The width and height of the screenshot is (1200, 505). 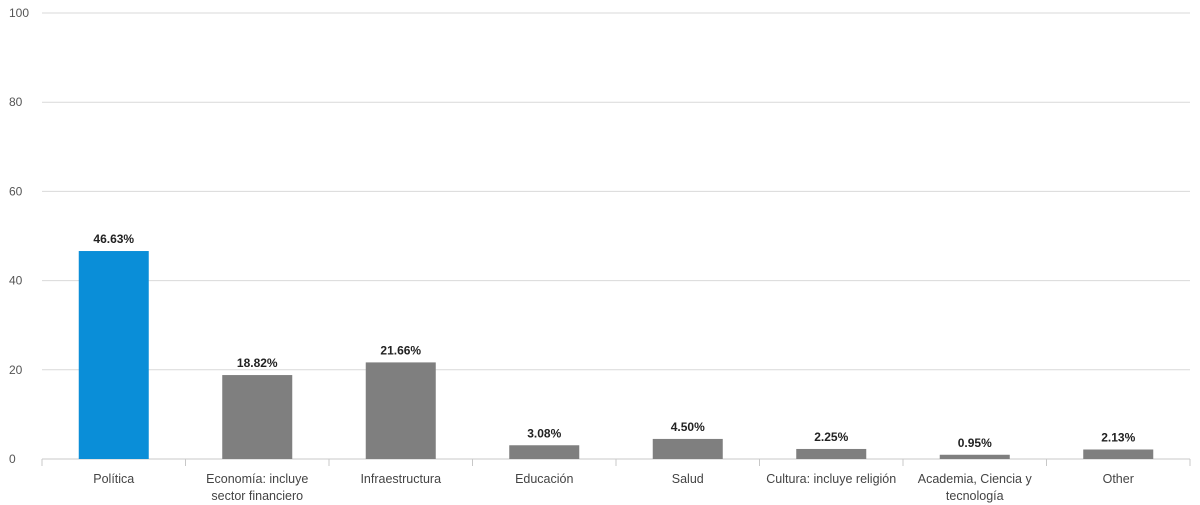 What do you see at coordinates (16, 370) in the screenshot?
I see `y-tick-label: 20` at bounding box center [16, 370].